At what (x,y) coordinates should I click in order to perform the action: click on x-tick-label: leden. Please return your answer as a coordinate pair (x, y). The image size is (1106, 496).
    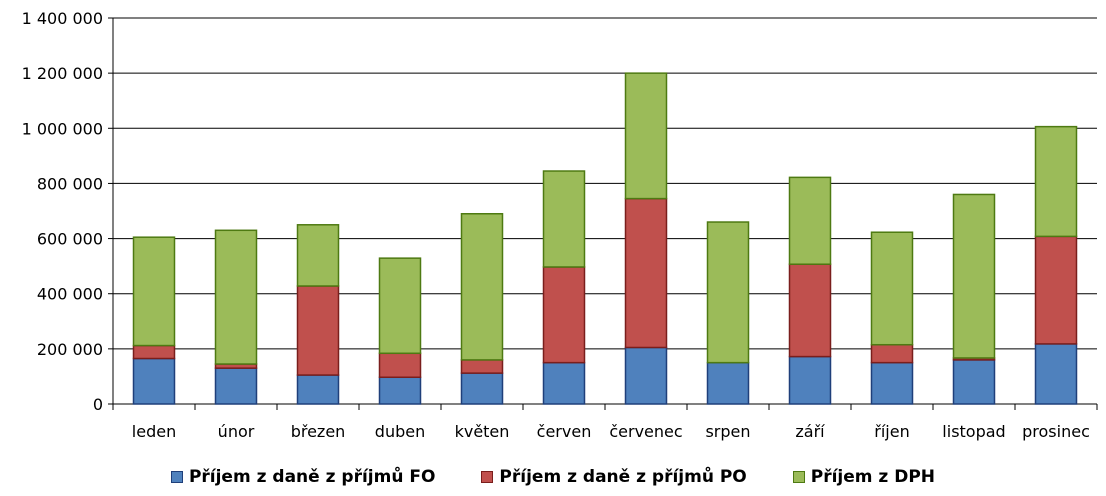
    Looking at the image, I should click on (154, 431).